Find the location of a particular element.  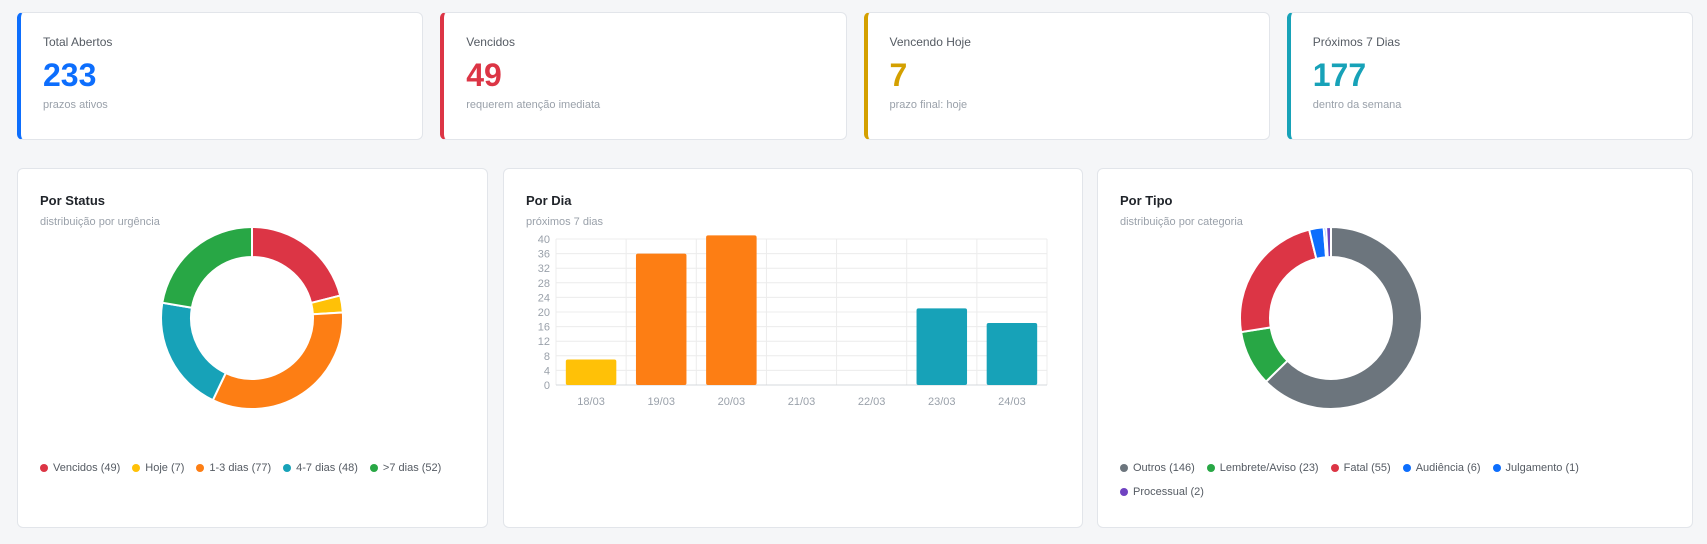

legend-label: Vencidos (49) is located at coordinates (87, 468).